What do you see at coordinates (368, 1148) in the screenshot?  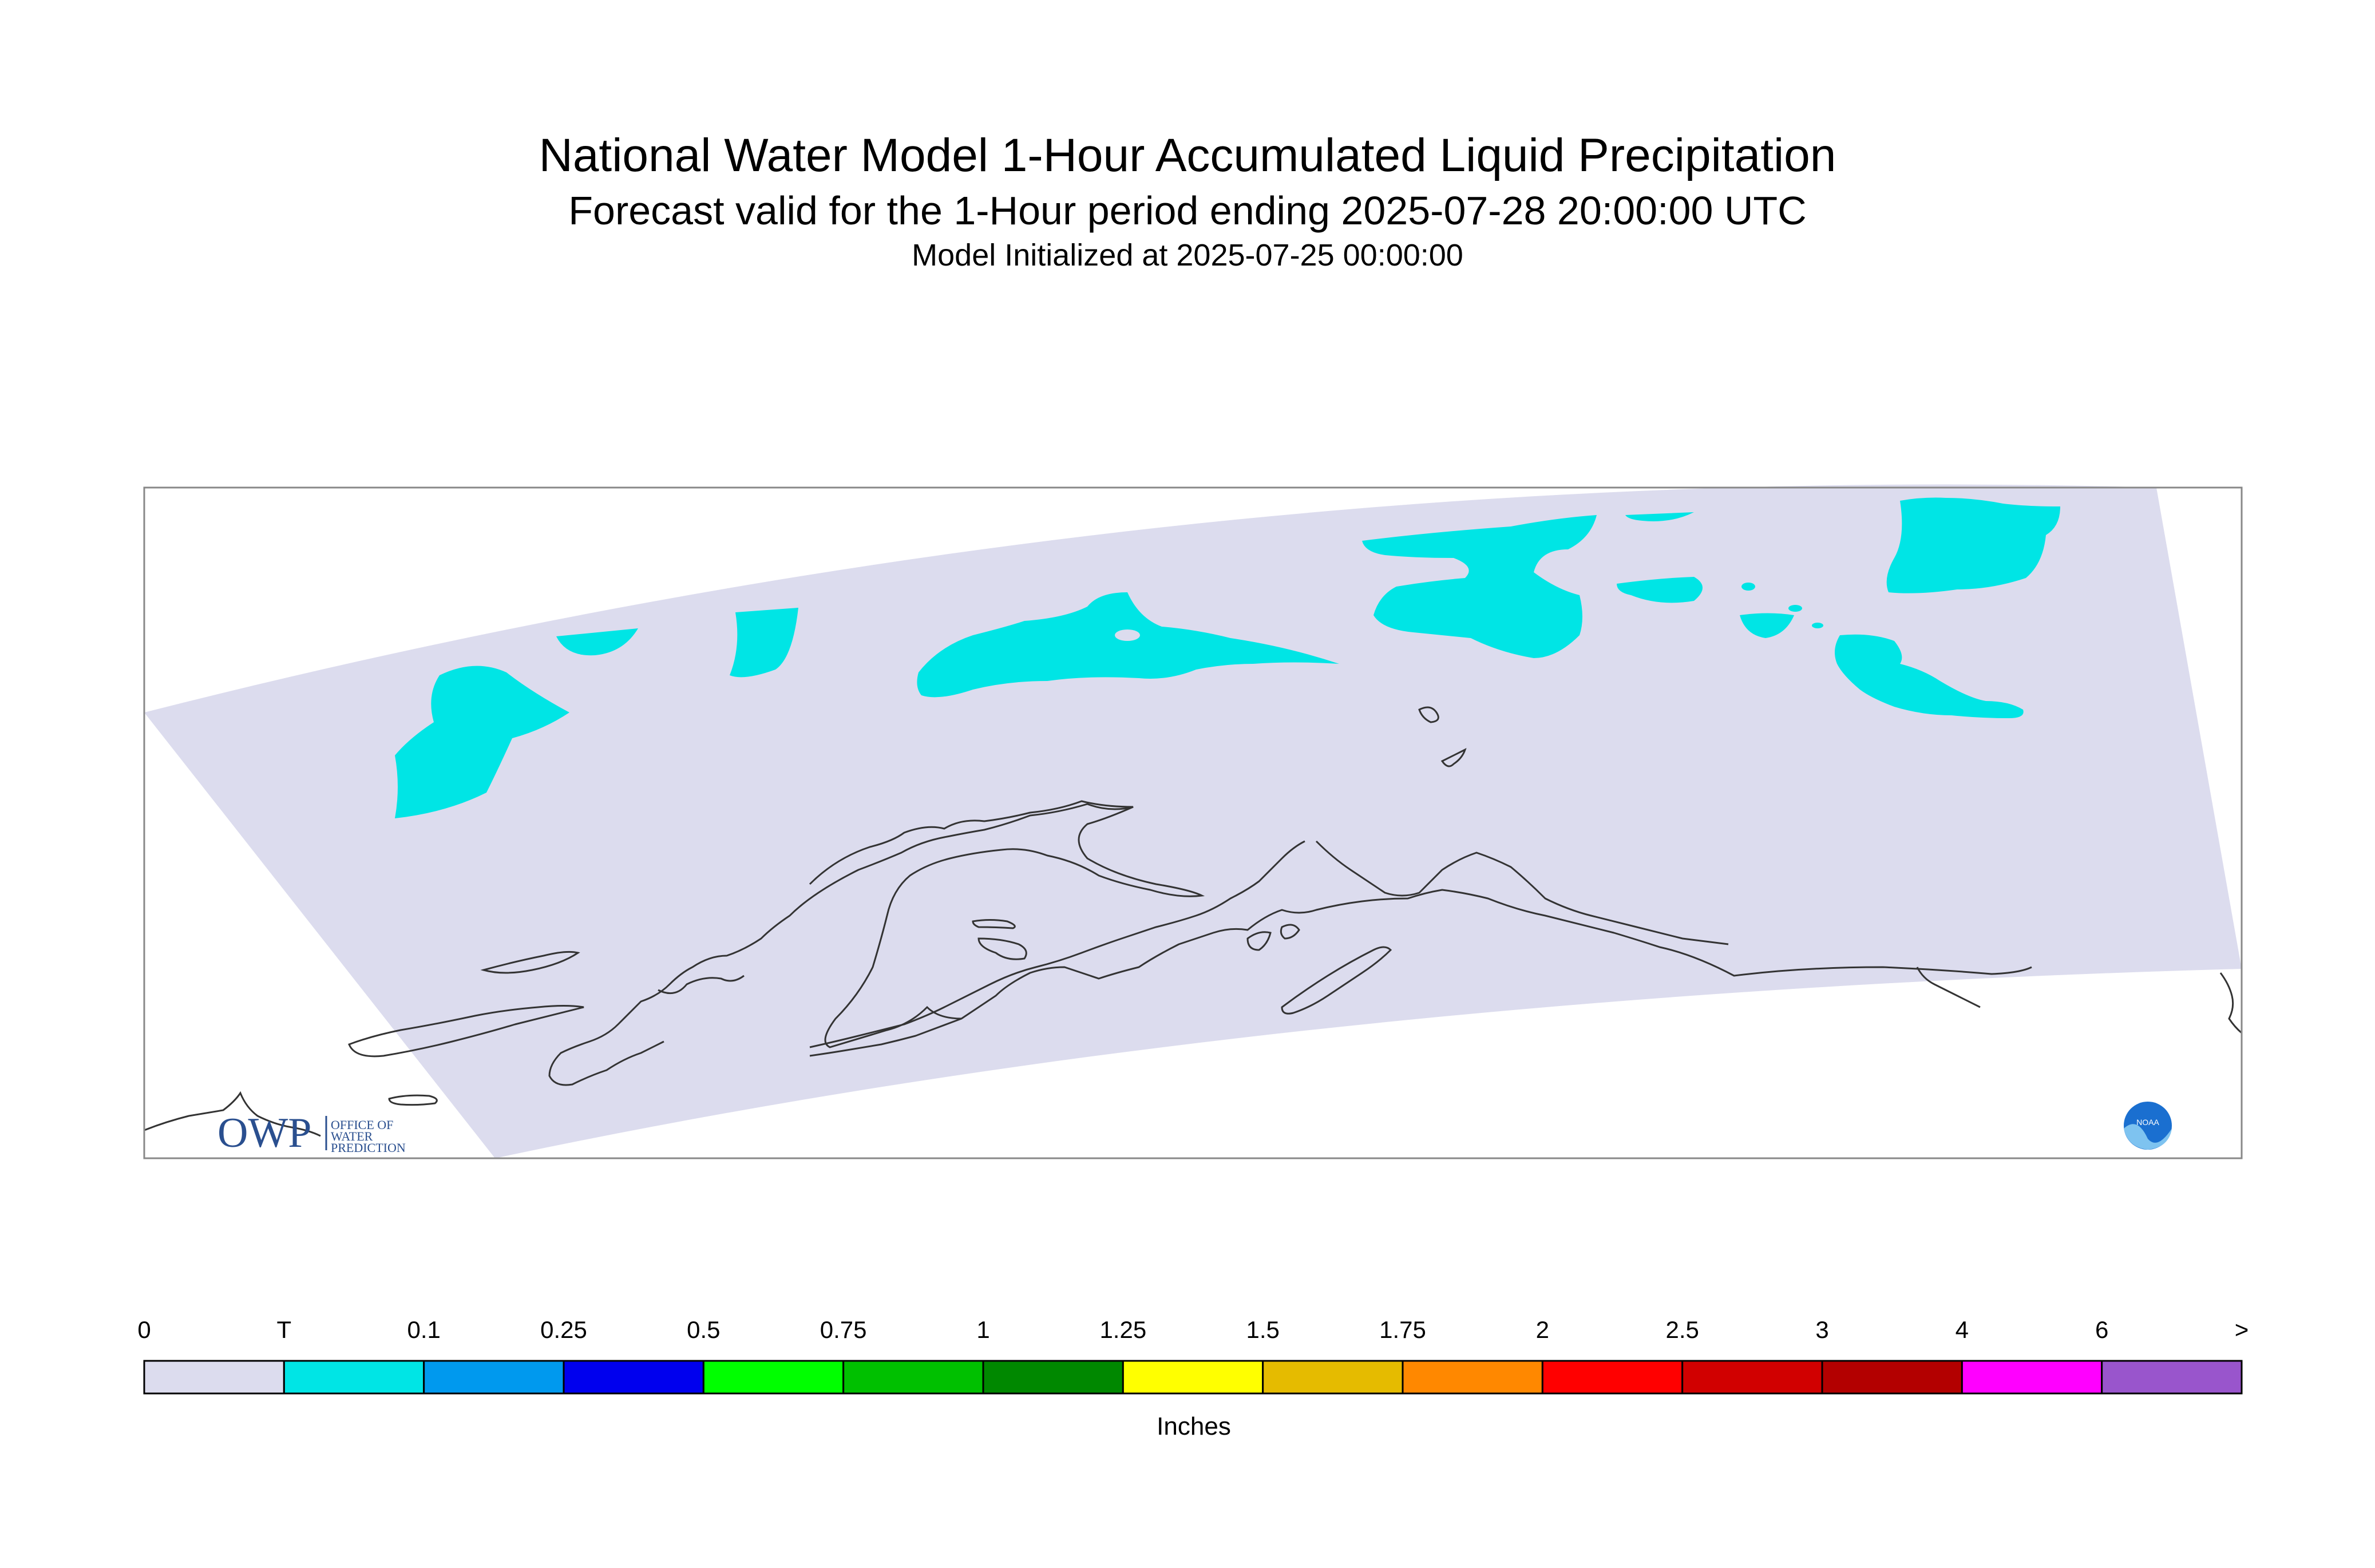 I see `svg-text: PREDICTION` at bounding box center [368, 1148].